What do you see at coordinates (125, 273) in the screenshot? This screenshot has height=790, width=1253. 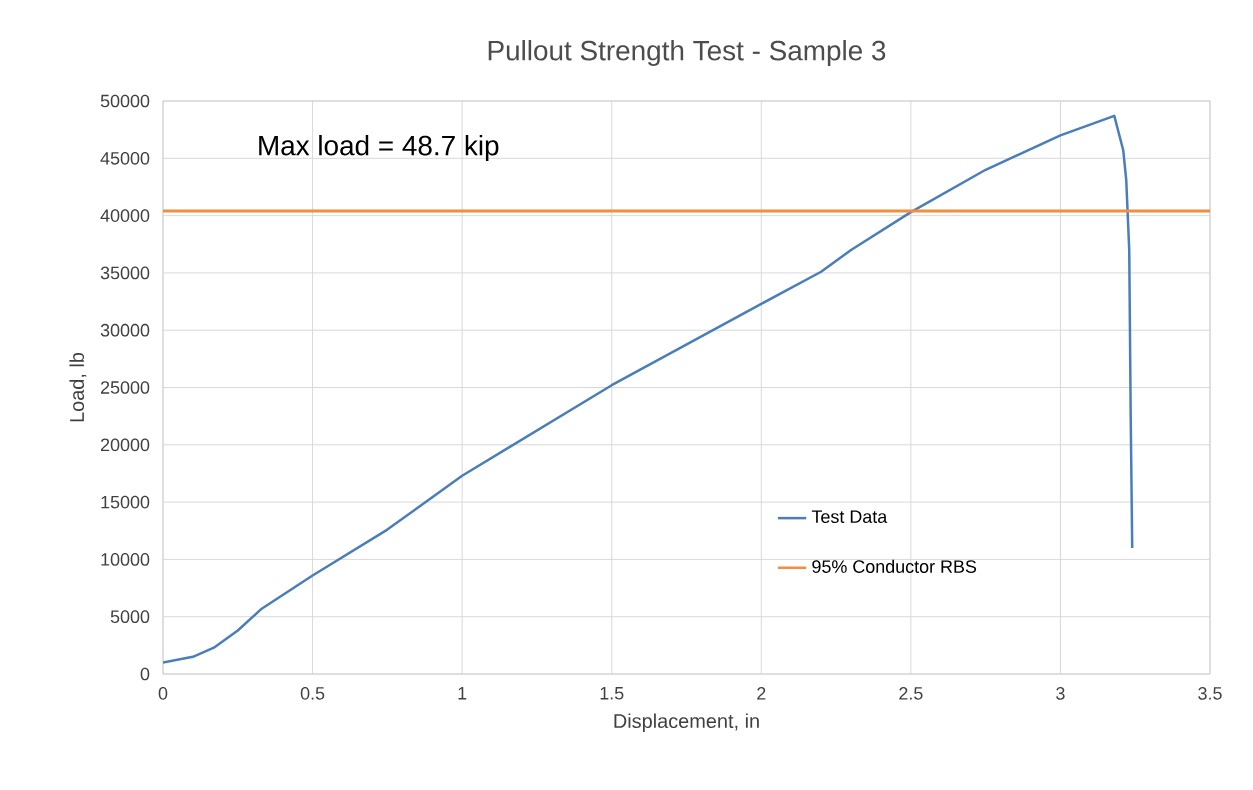 I see `y-tick-label: 35000` at bounding box center [125, 273].